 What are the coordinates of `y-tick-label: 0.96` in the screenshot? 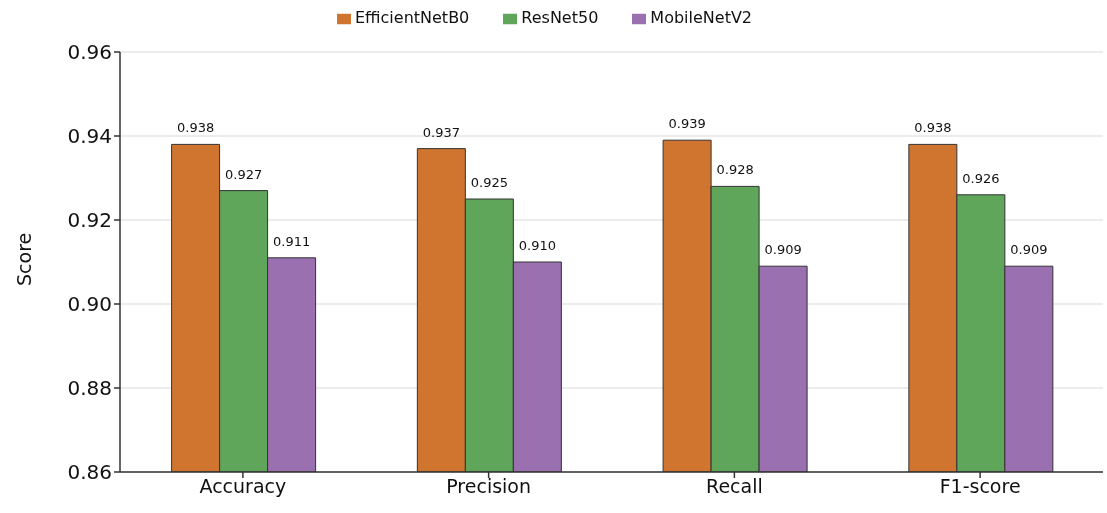 It's located at (89, 52).